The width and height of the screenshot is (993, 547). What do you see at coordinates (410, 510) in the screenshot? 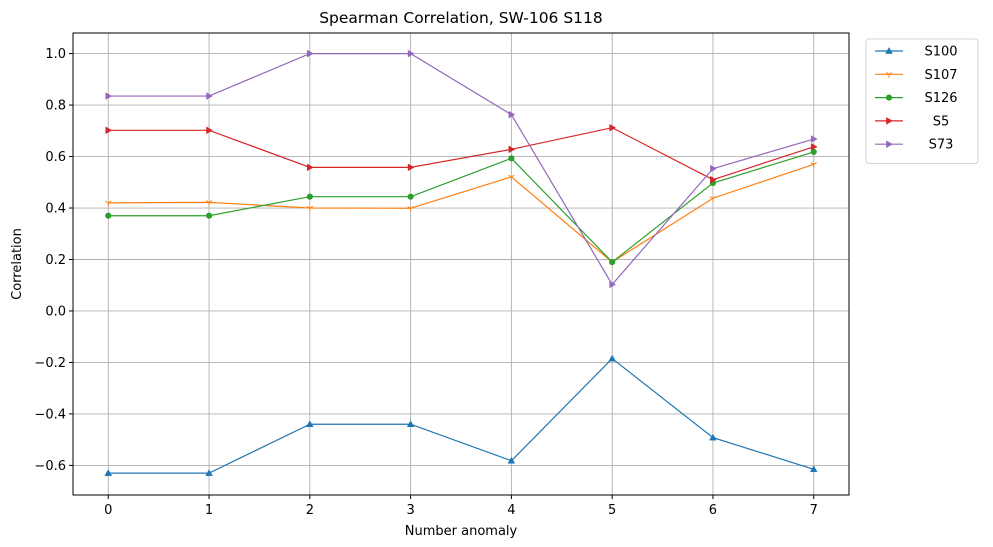
I see `x-tick-label: 3` at bounding box center [410, 510].